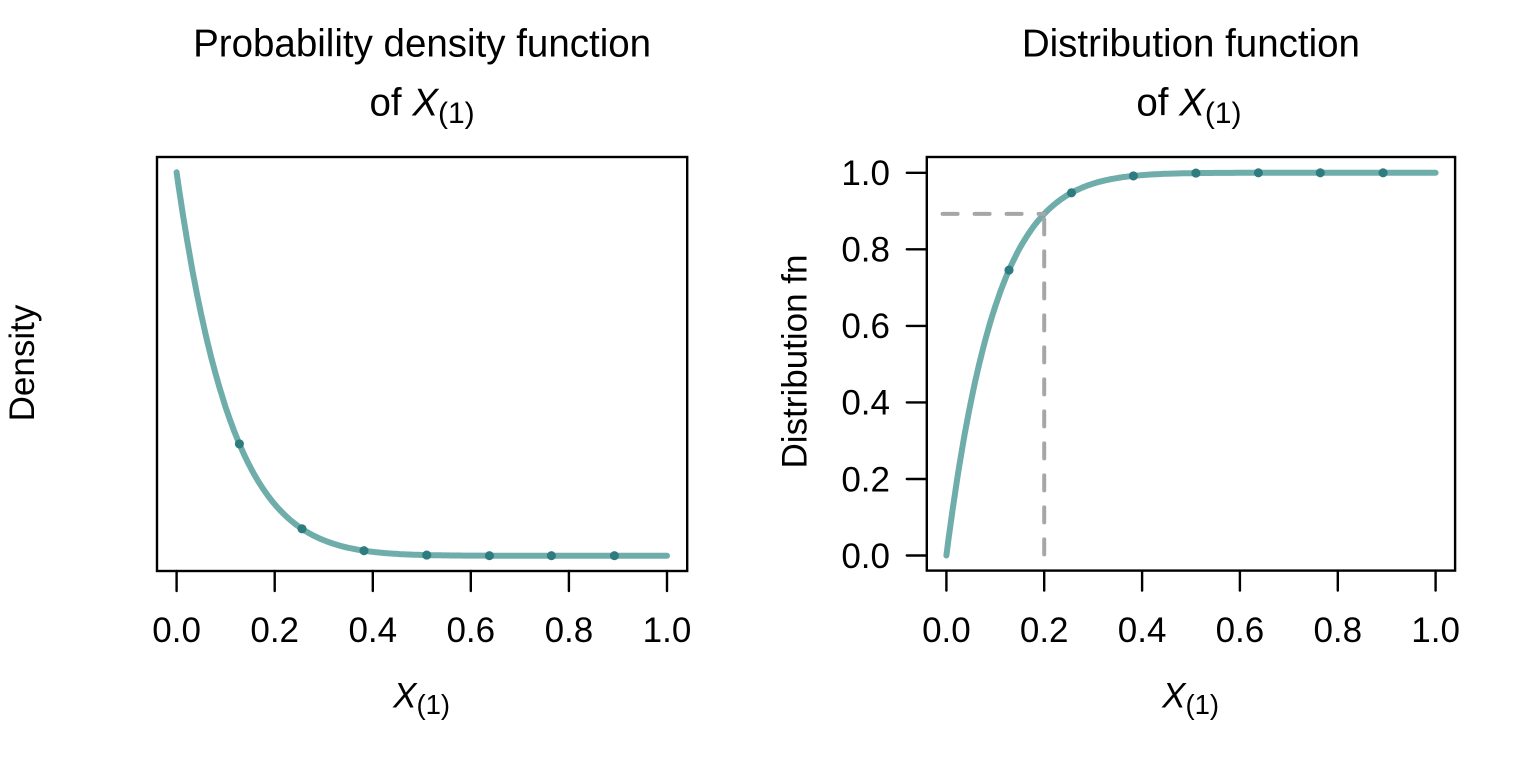 The height and width of the screenshot is (773, 1536). I want to click on svg-text: Distribution fn, so click(795, 362).